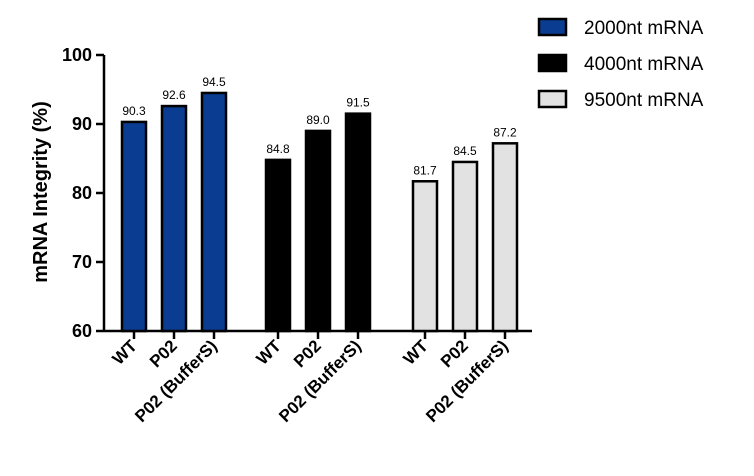 The image size is (754, 476). I want to click on y-tick-label: 70, so click(82, 262).